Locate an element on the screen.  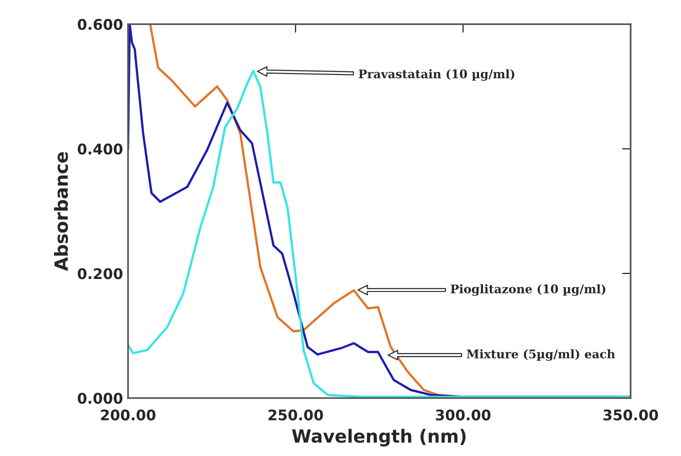
x-axis-title: Wavelength (nm) is located at coordinates (379, 437).